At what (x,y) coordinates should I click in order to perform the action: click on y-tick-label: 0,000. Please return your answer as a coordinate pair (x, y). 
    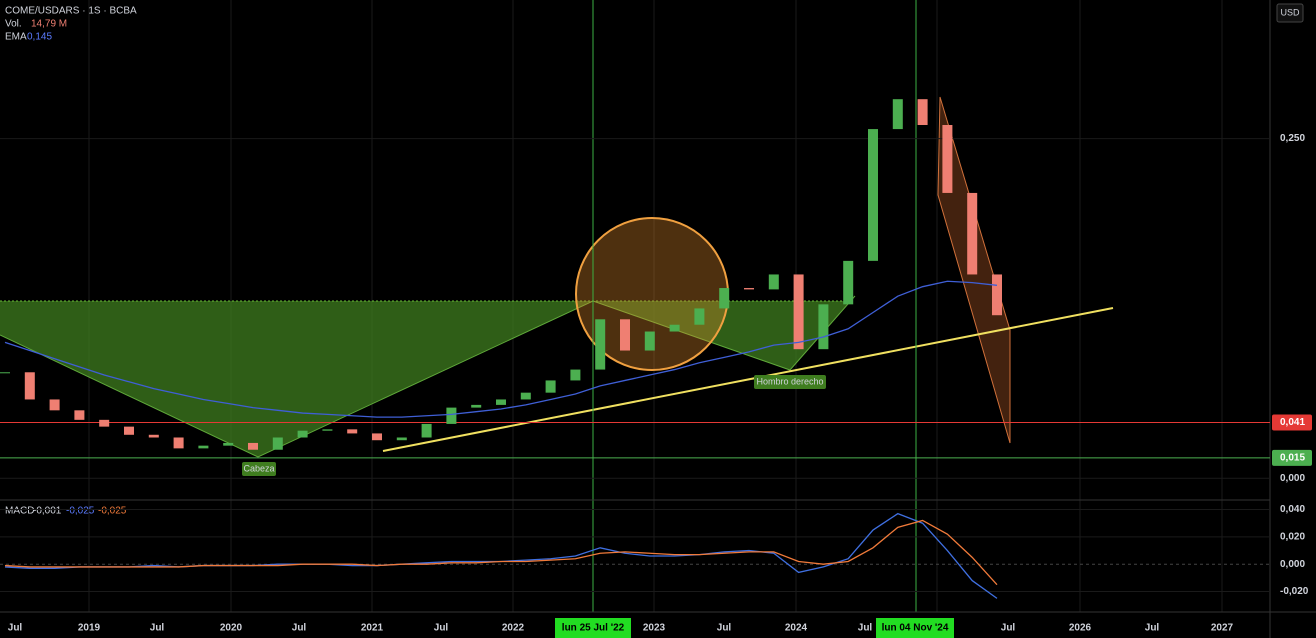
    Looking at the image, I should click on (1292, 478).